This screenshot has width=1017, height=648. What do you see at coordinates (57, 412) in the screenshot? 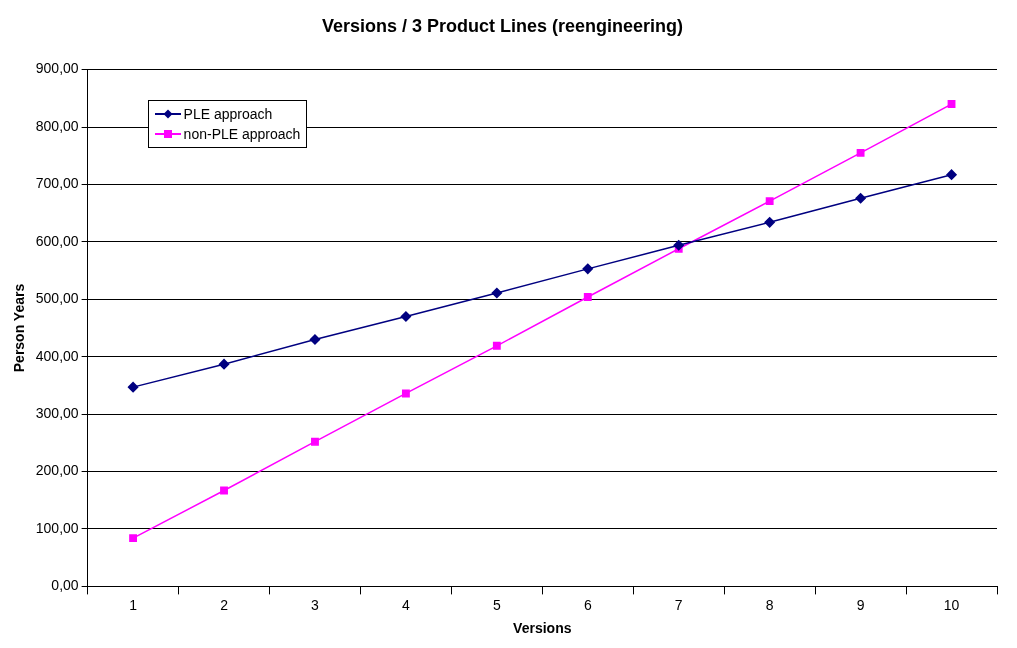
I see `y-tick-label: 300,00` at bounding box center [57, 412].